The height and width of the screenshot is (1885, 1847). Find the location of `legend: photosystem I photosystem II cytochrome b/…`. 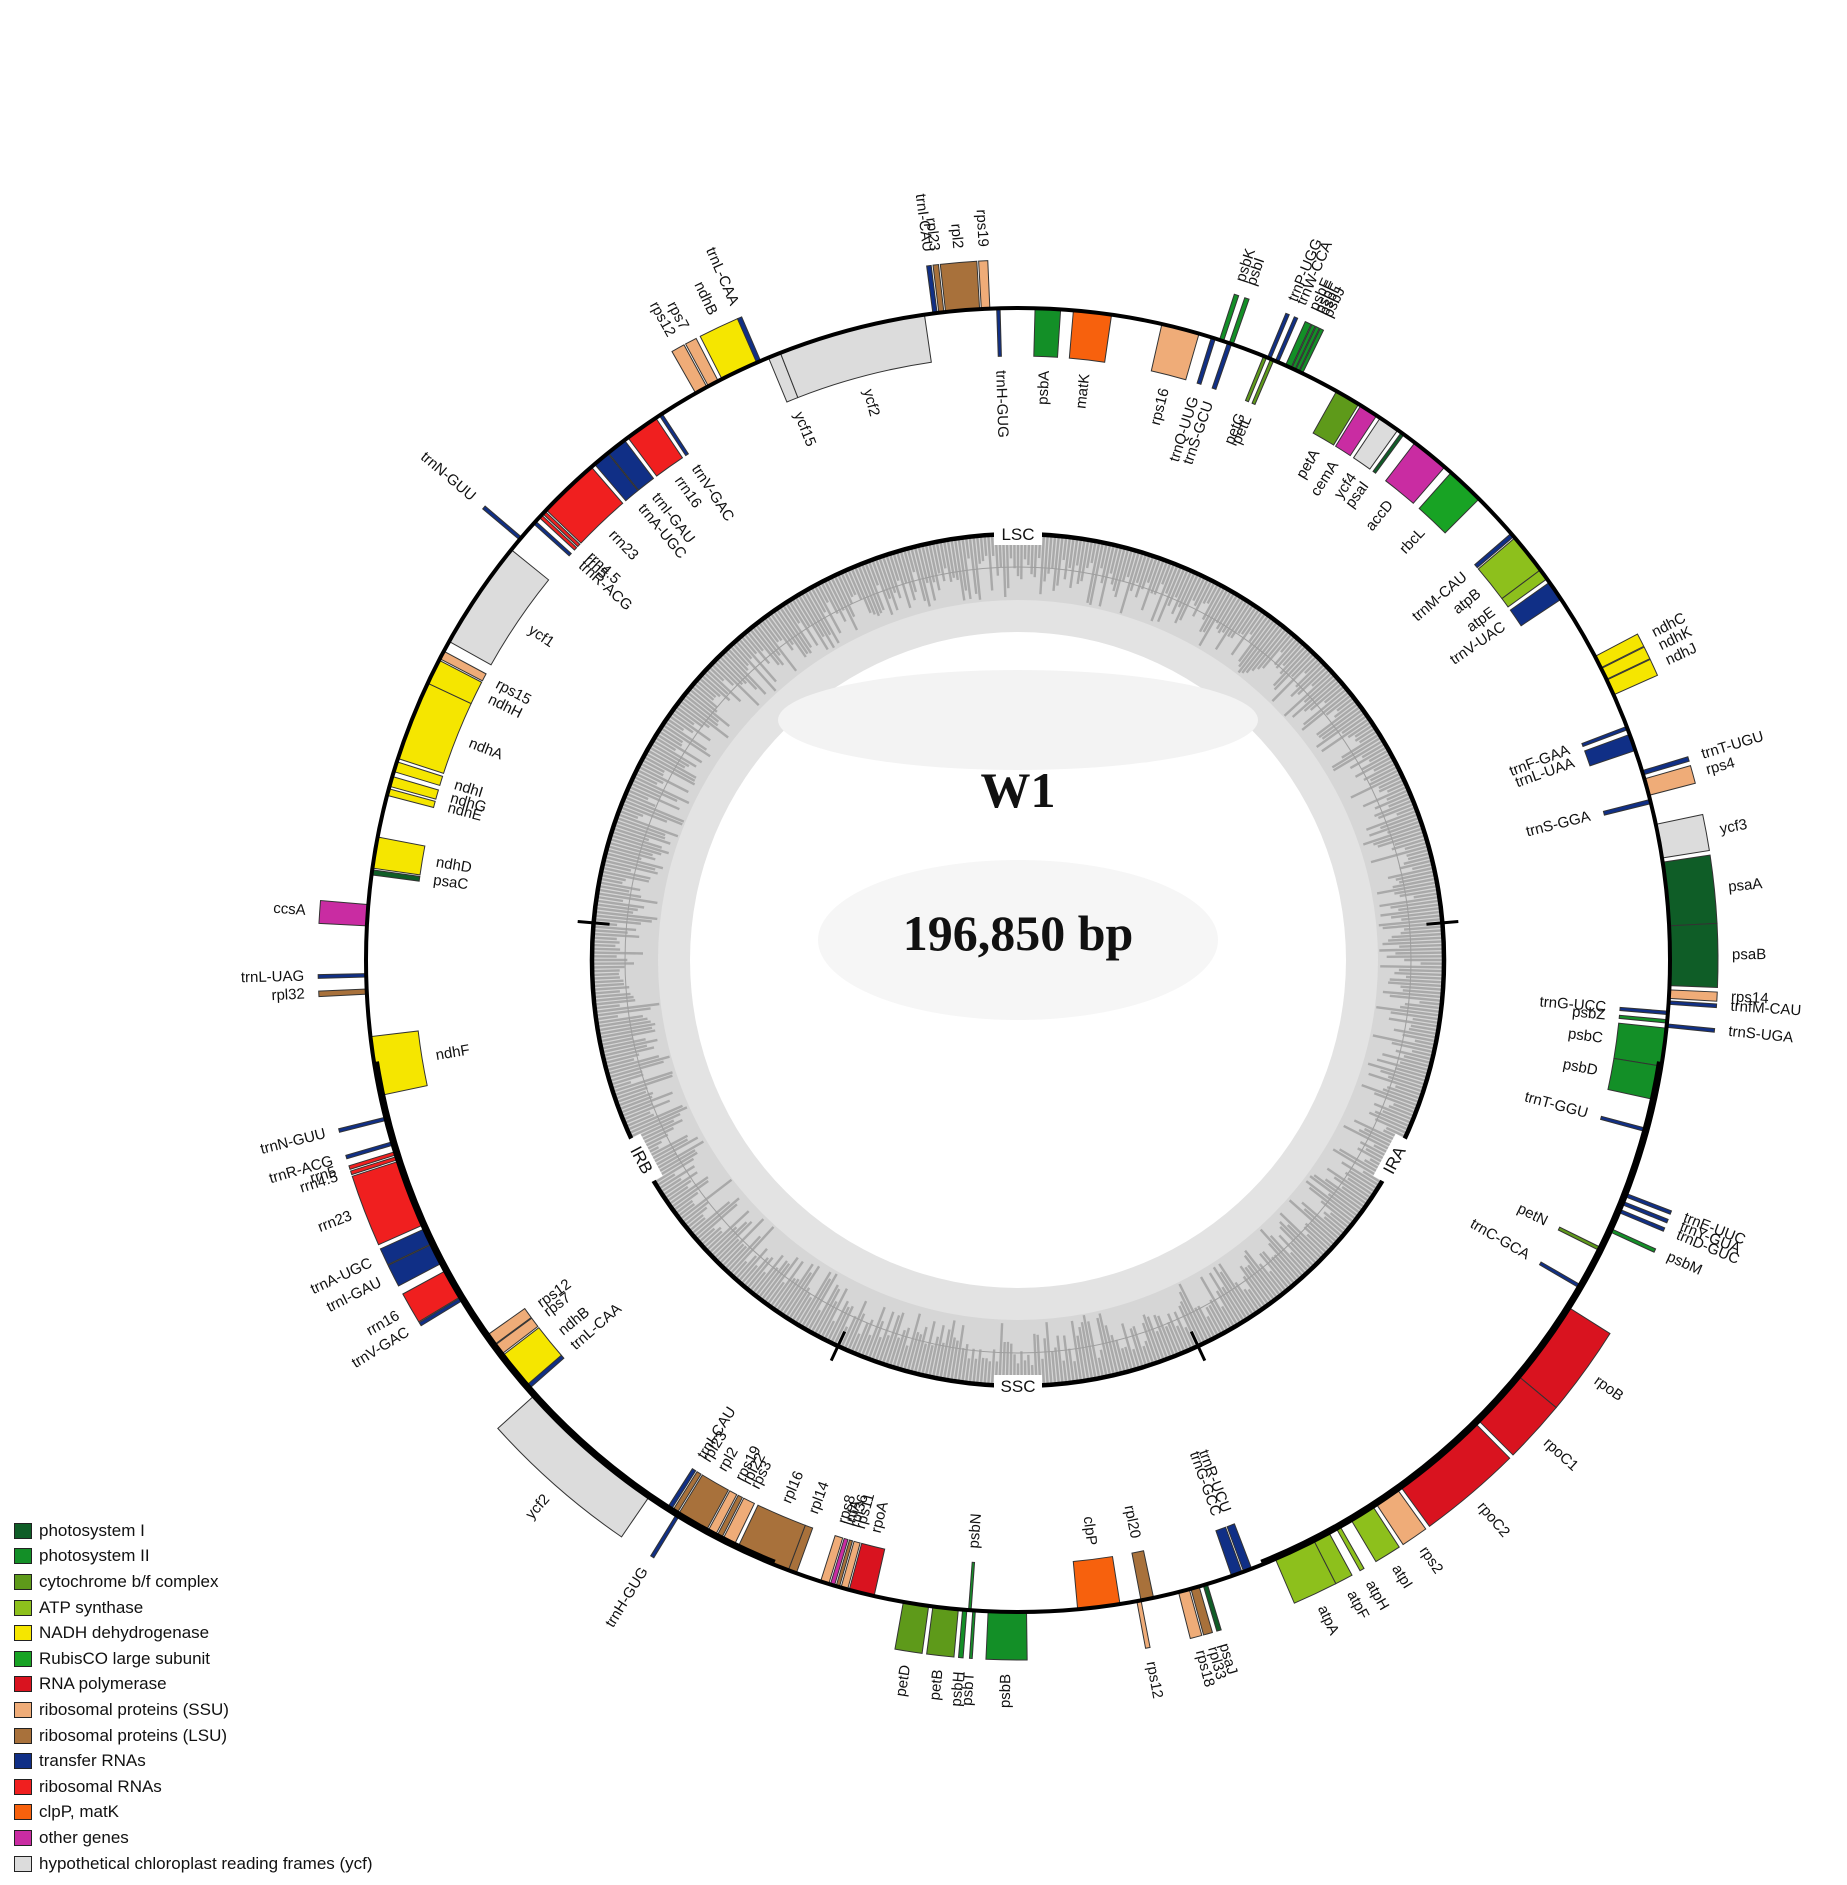

legend: photosystem I photosystem II cytochrome b/… is located at coordinates (193, 1697).